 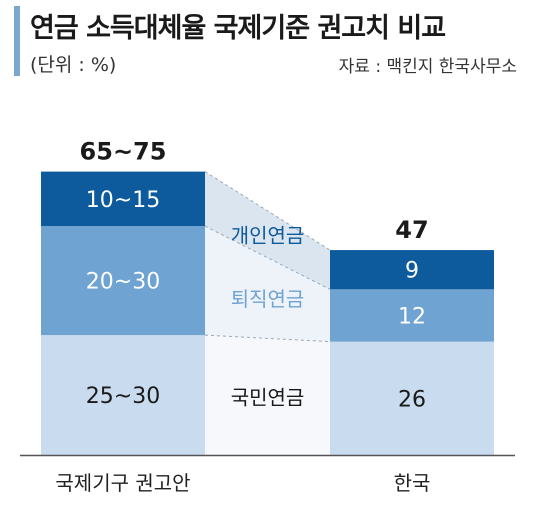 I want to click on series-name-1: 퇴직연금, so click(x=268, y=299).